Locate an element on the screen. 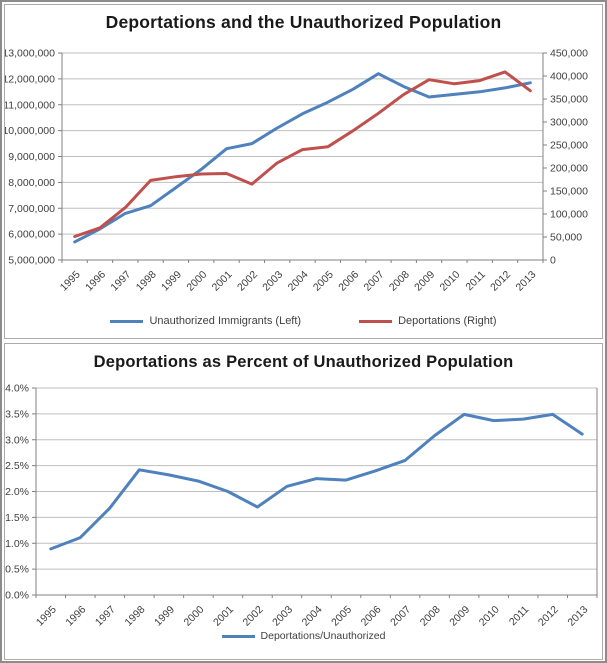 This screenshot has height=663, width=607. y-axis-tick-label: 0.5% is located at coordinates (17, 570).